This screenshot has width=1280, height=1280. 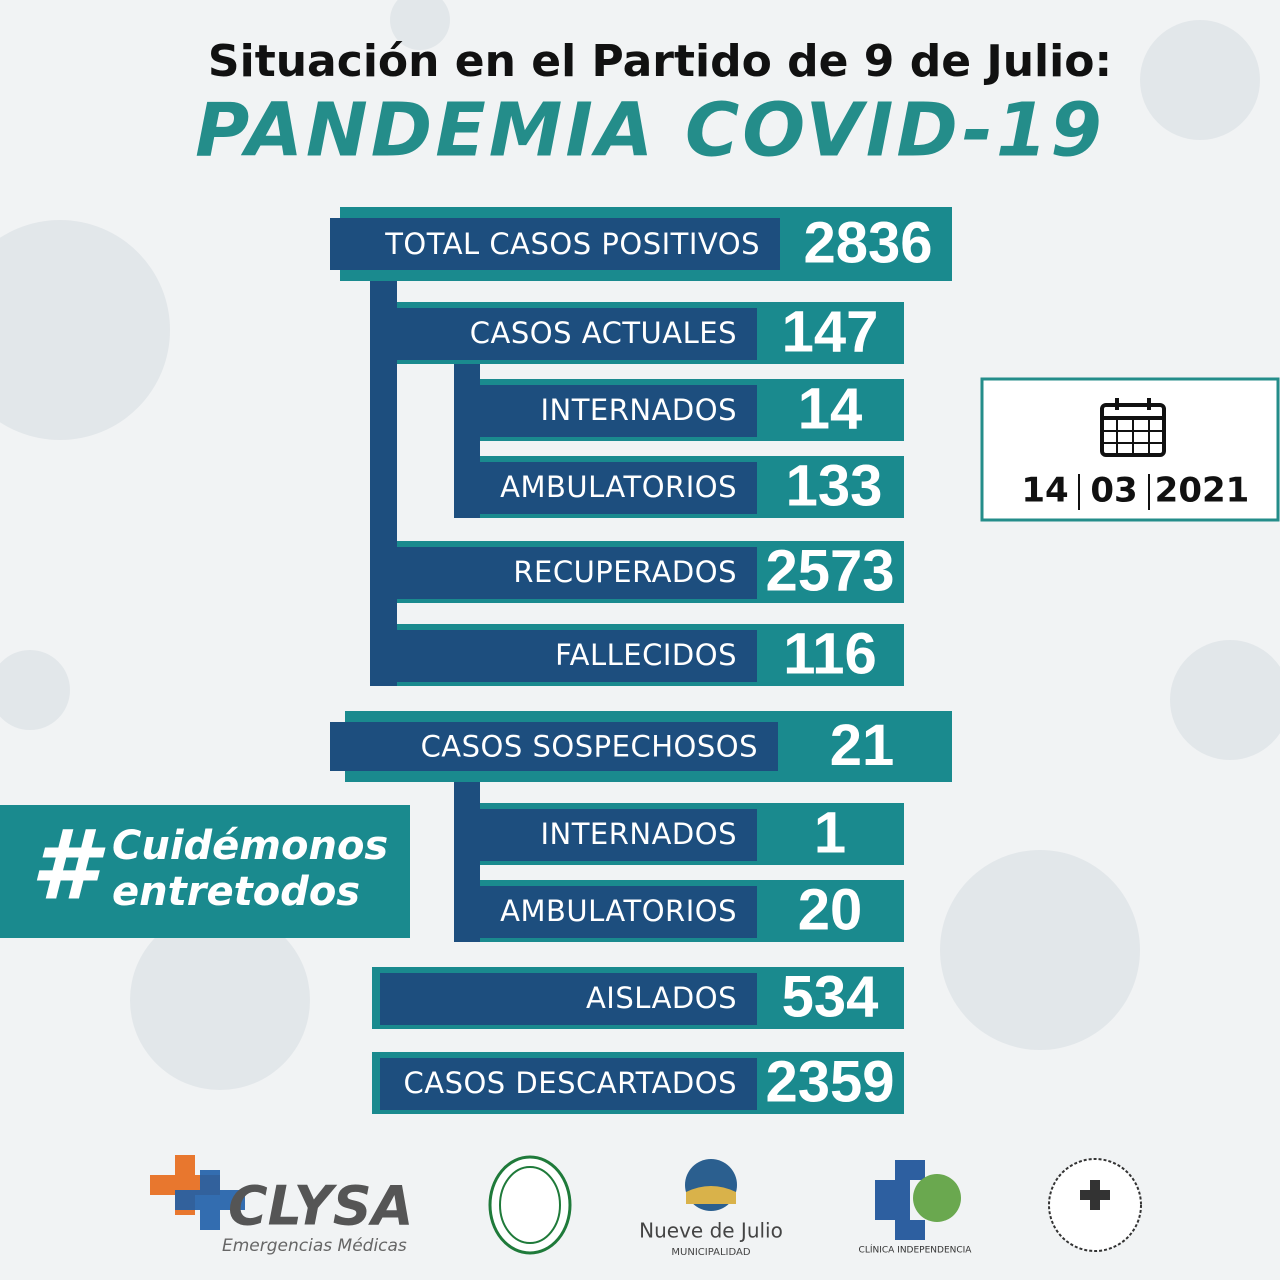 I want to click on calendar-icon, so click(x=1133, y=427).